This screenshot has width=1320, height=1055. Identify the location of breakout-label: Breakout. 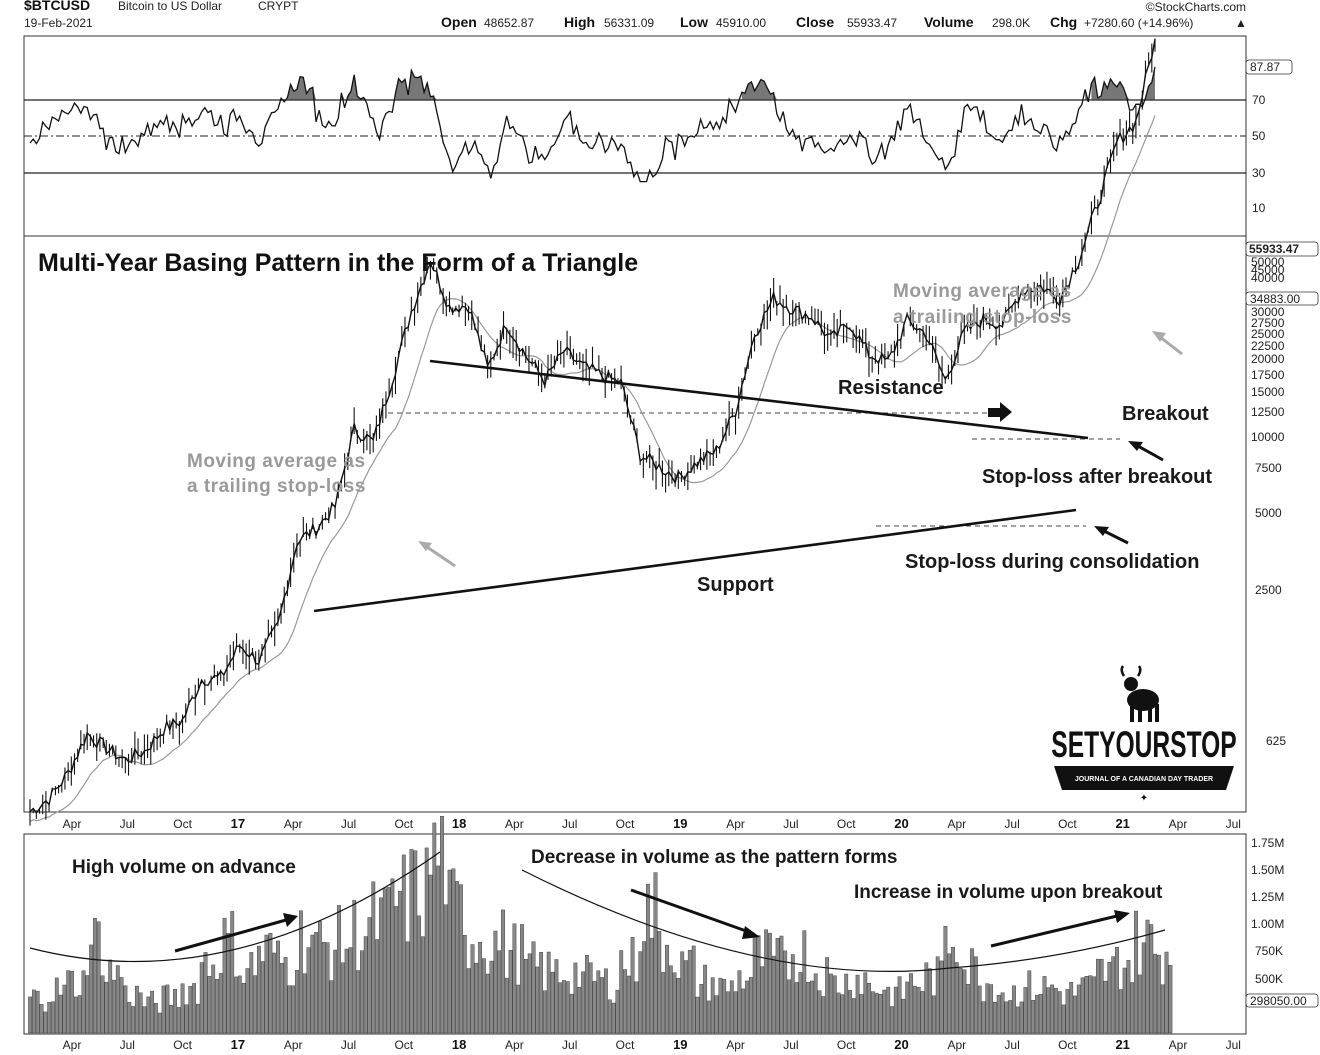
(1165, 414).